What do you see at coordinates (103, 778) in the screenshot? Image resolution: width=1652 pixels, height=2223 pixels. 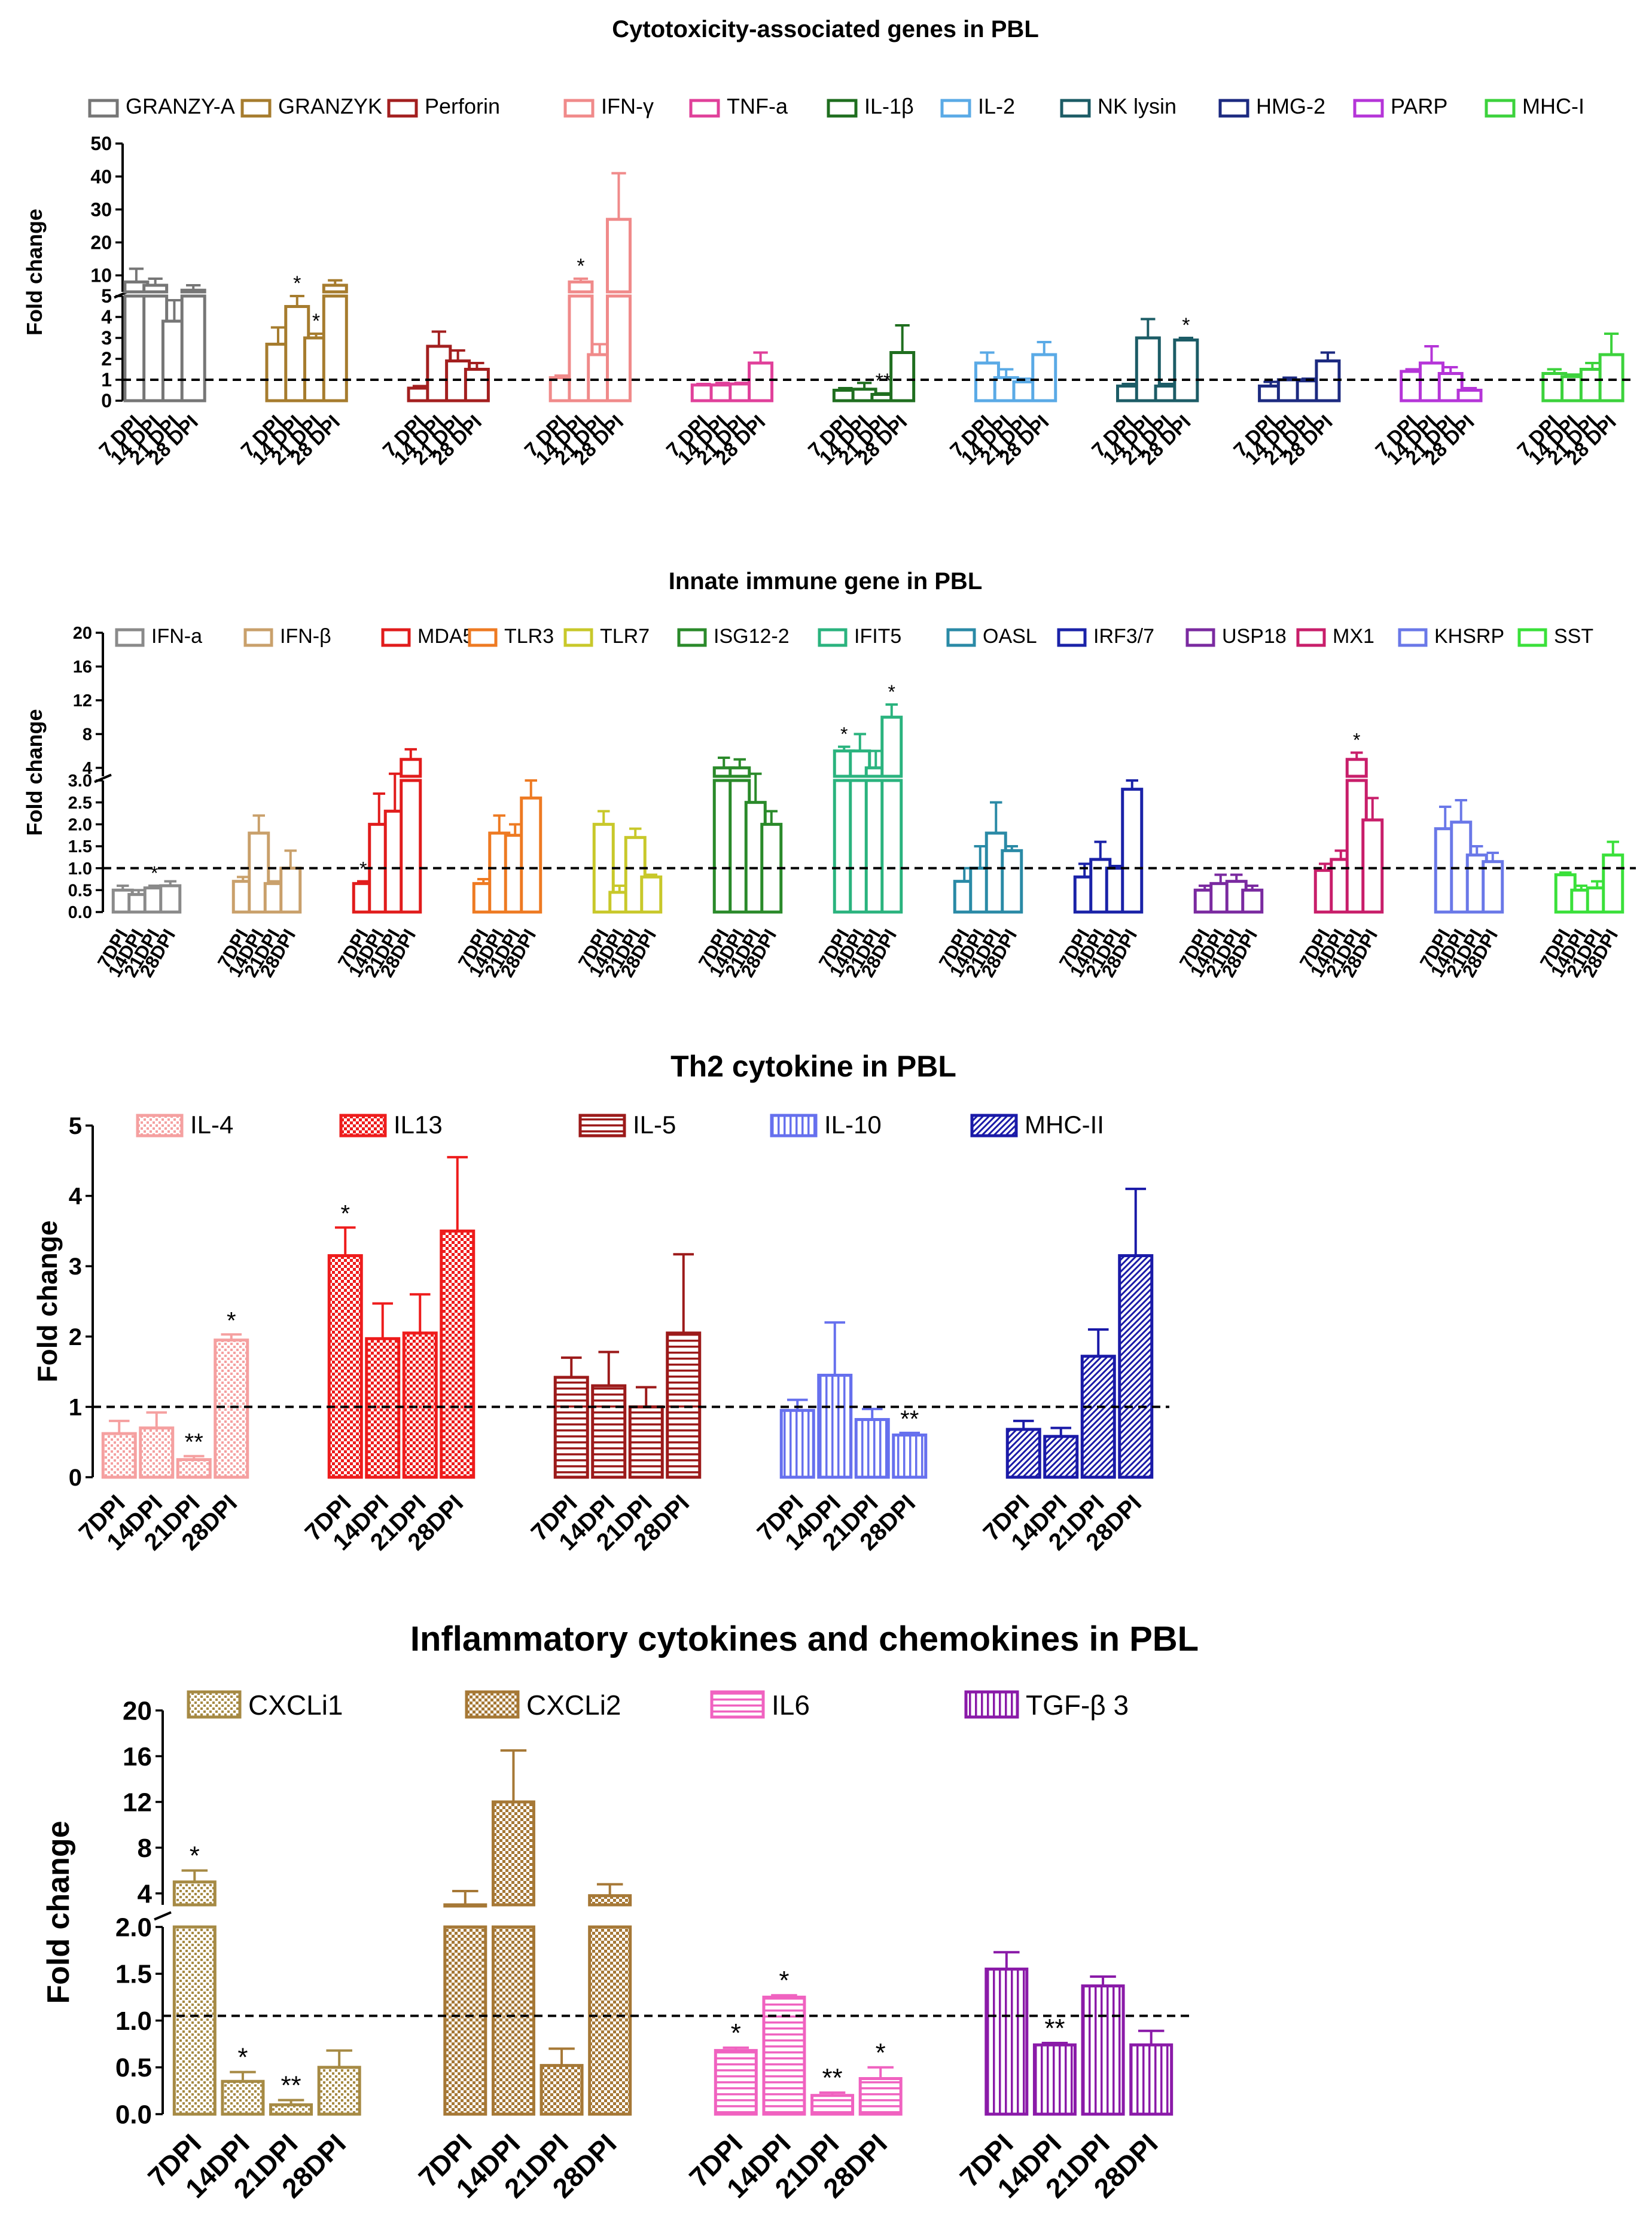 I see `axis-break-mark` at bounding box center [103, 778].